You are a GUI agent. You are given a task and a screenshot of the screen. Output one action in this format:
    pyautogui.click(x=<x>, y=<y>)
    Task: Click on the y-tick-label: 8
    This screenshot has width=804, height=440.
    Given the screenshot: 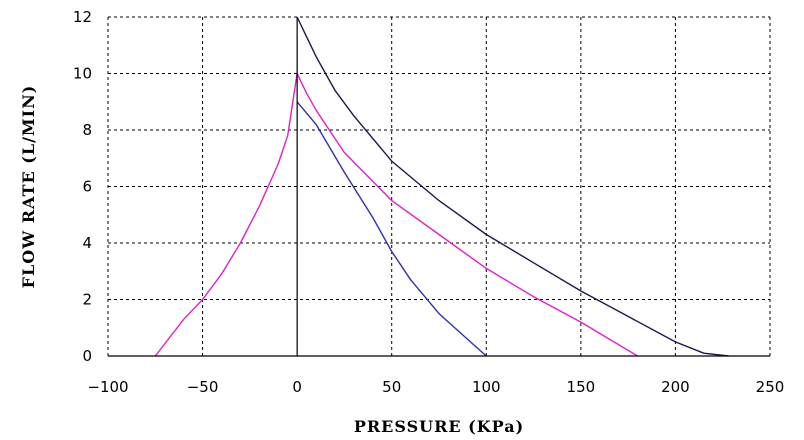 What is the action you would take?
    pyautogui.click(x=87, y=130)
    